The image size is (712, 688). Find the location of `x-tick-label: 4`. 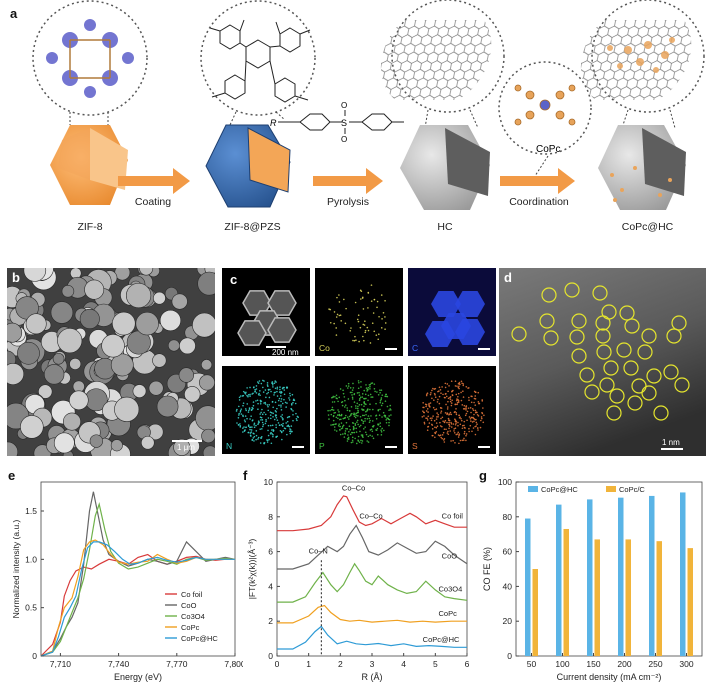

x-tick-label: 4 is located at coordinates (403, 664).